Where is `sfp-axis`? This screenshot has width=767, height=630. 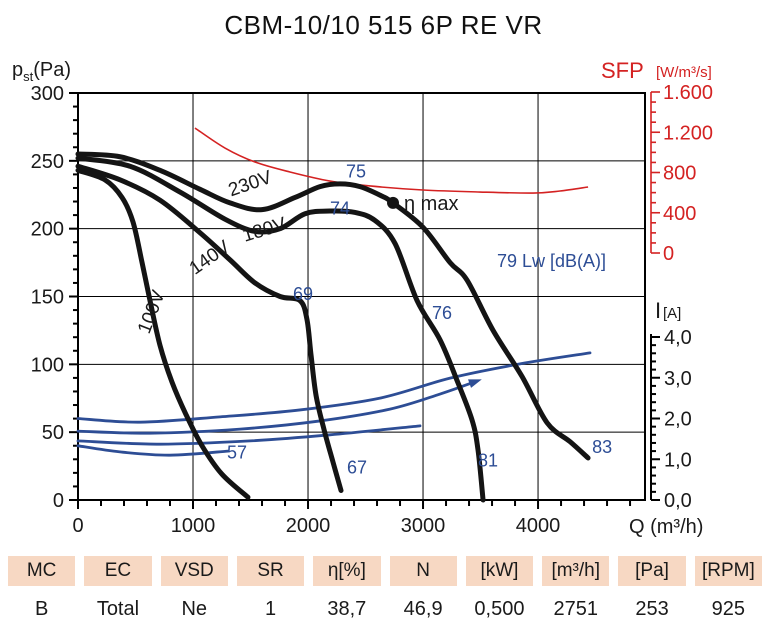 sfp-axis is located at coordinates (655, 172).